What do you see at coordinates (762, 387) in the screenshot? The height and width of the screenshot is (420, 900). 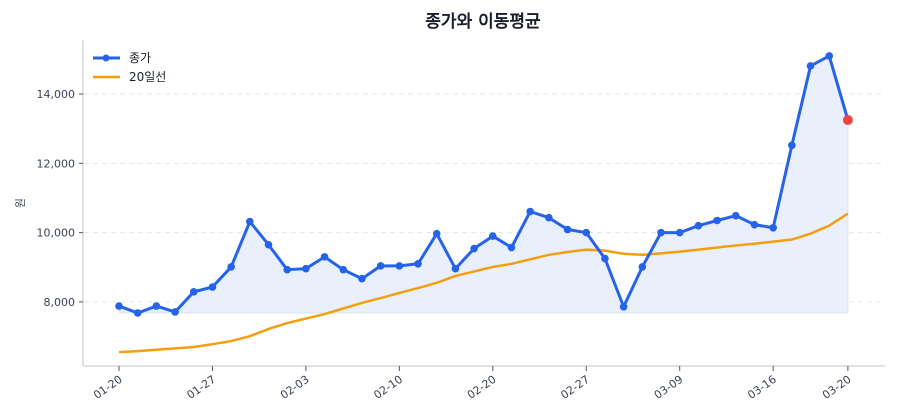 I see `x-tick-label: 03-16` at bounding box center [762, 387].